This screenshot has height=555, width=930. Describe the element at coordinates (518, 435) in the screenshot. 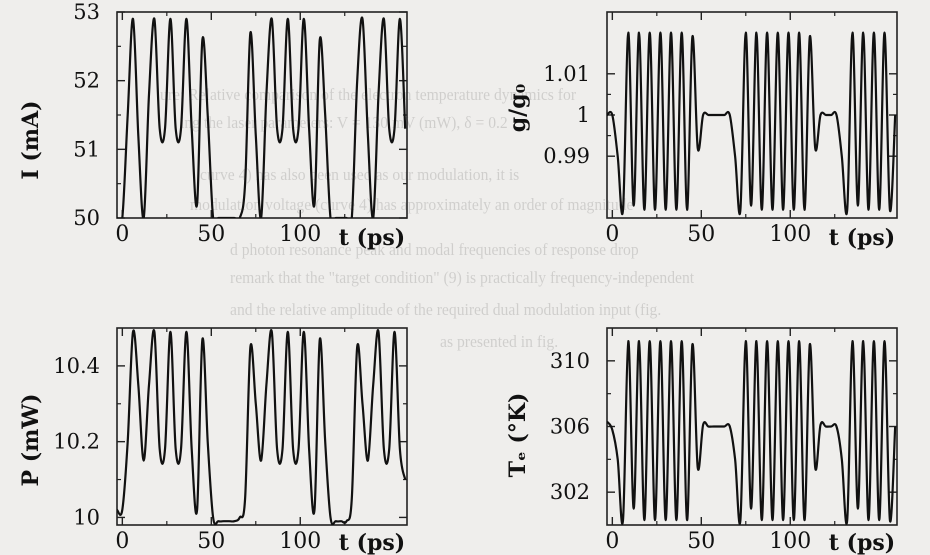

I see `y-axis-label: Tₑ (°K)` at that location.